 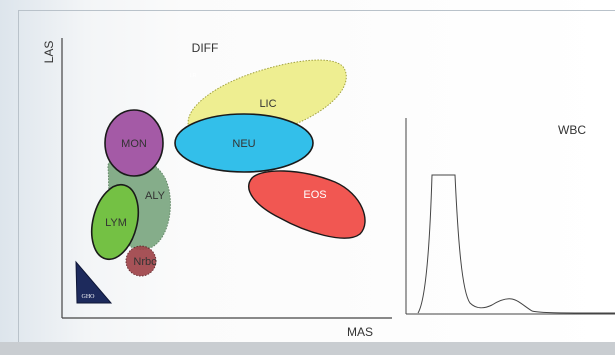 What do you see at coordinates (516, 244) in the screenshot?
I see `histogram-curve` at bounding box center [516, 244].